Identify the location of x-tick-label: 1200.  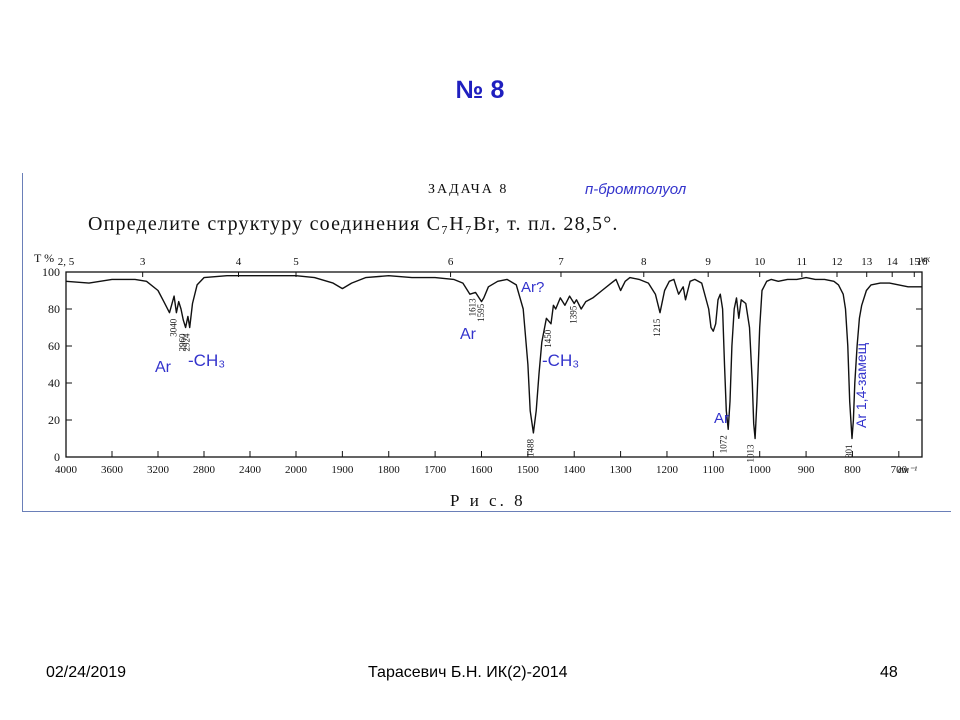
(667, 470).